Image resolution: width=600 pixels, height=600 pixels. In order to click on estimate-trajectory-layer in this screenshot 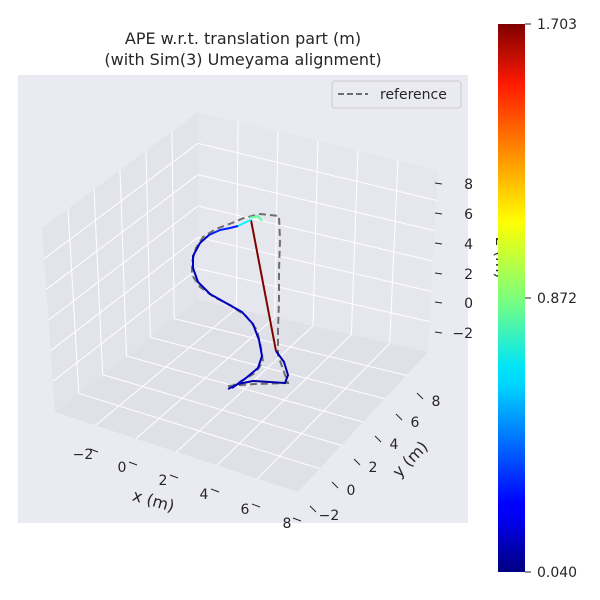, I will do `click(240, 302)`.